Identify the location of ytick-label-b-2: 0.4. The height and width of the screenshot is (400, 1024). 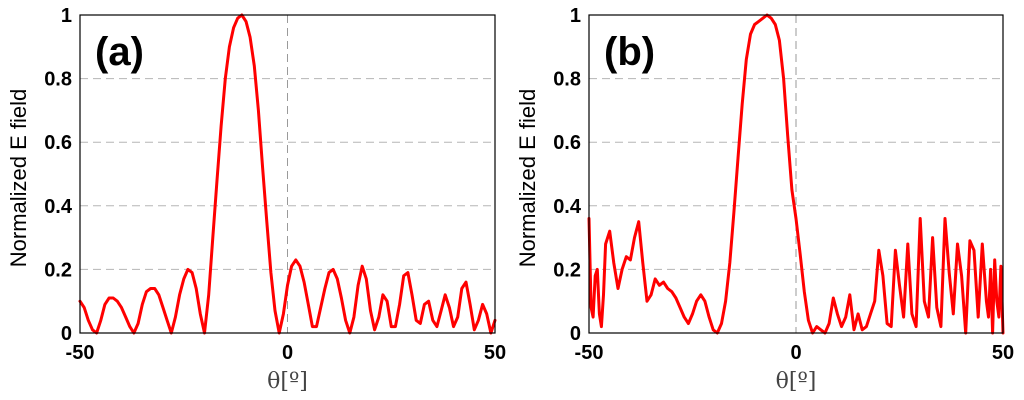
(567, 207).